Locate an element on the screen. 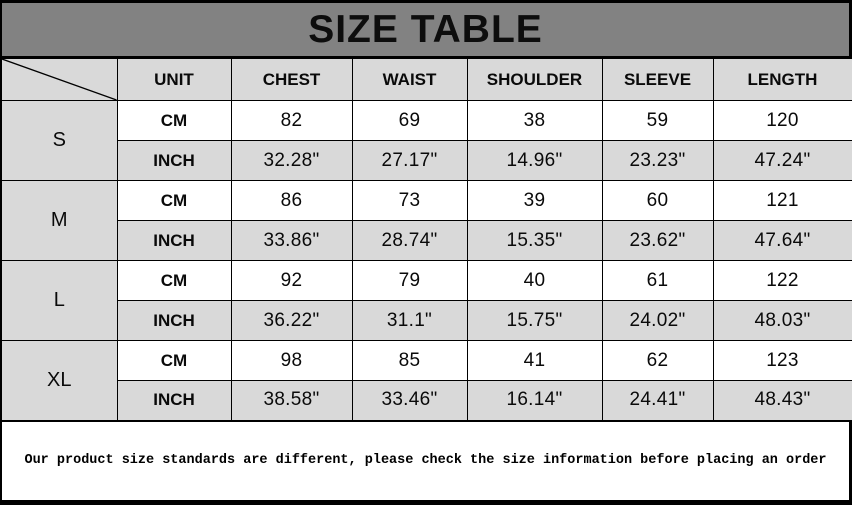 The image size is (852, 505). diagonal-line-icon is located at coordinates (59, 79).